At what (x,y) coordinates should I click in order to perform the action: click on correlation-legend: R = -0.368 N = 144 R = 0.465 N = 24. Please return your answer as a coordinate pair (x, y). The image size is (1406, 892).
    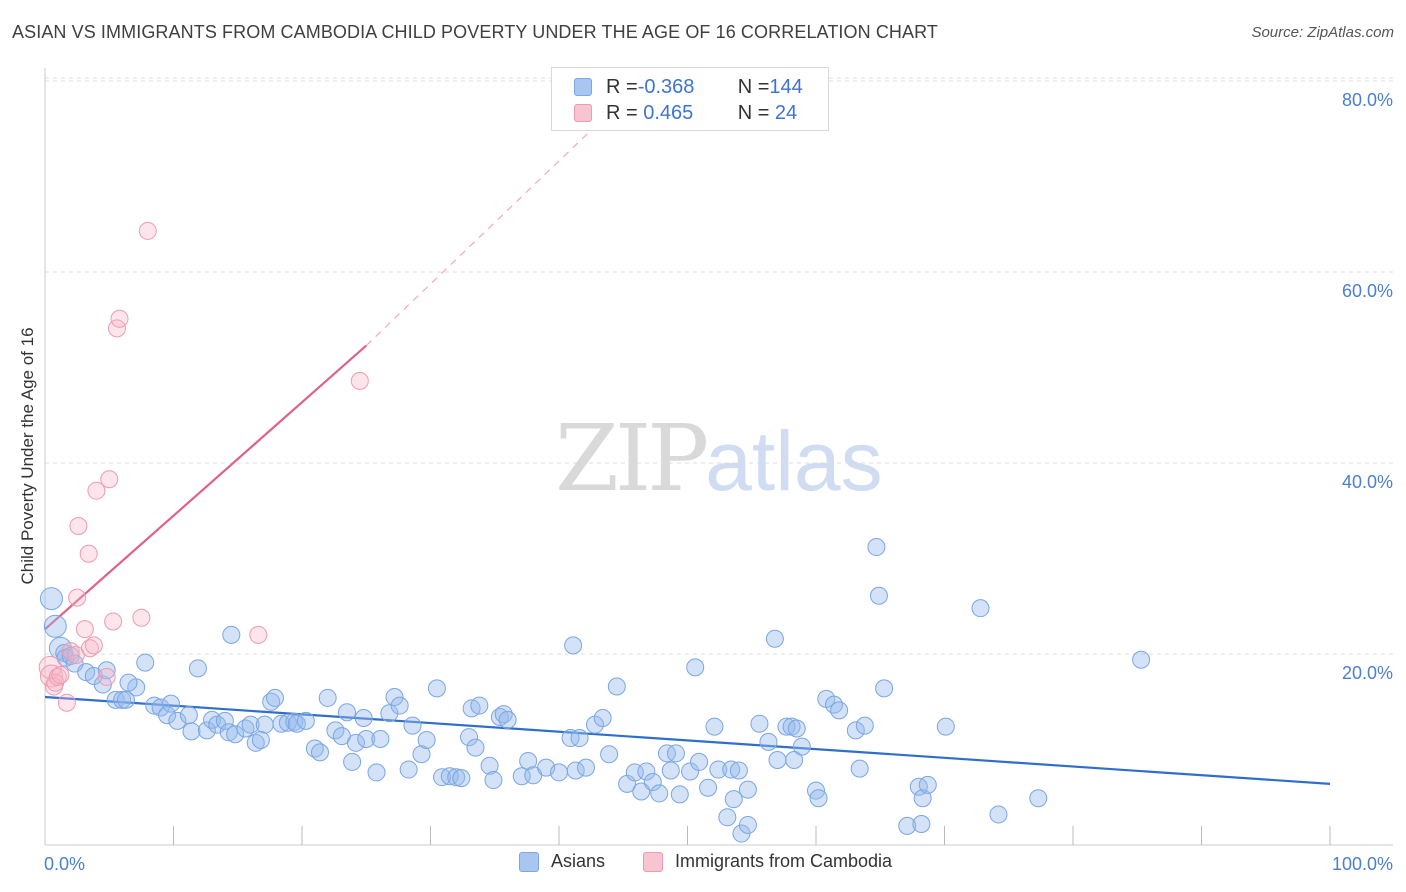
    Looking at the image, I should click on (690, 99).